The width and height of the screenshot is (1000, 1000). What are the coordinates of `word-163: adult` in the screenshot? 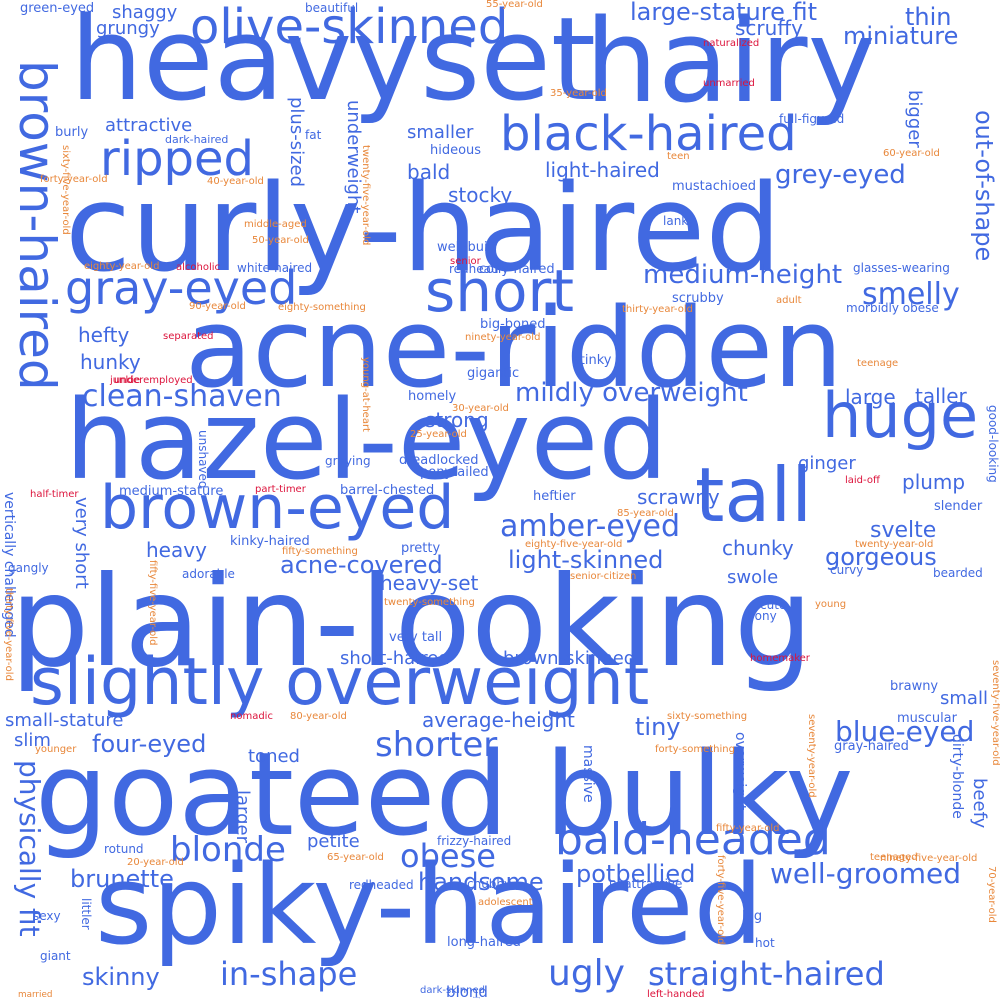 It's located at (789, 300).